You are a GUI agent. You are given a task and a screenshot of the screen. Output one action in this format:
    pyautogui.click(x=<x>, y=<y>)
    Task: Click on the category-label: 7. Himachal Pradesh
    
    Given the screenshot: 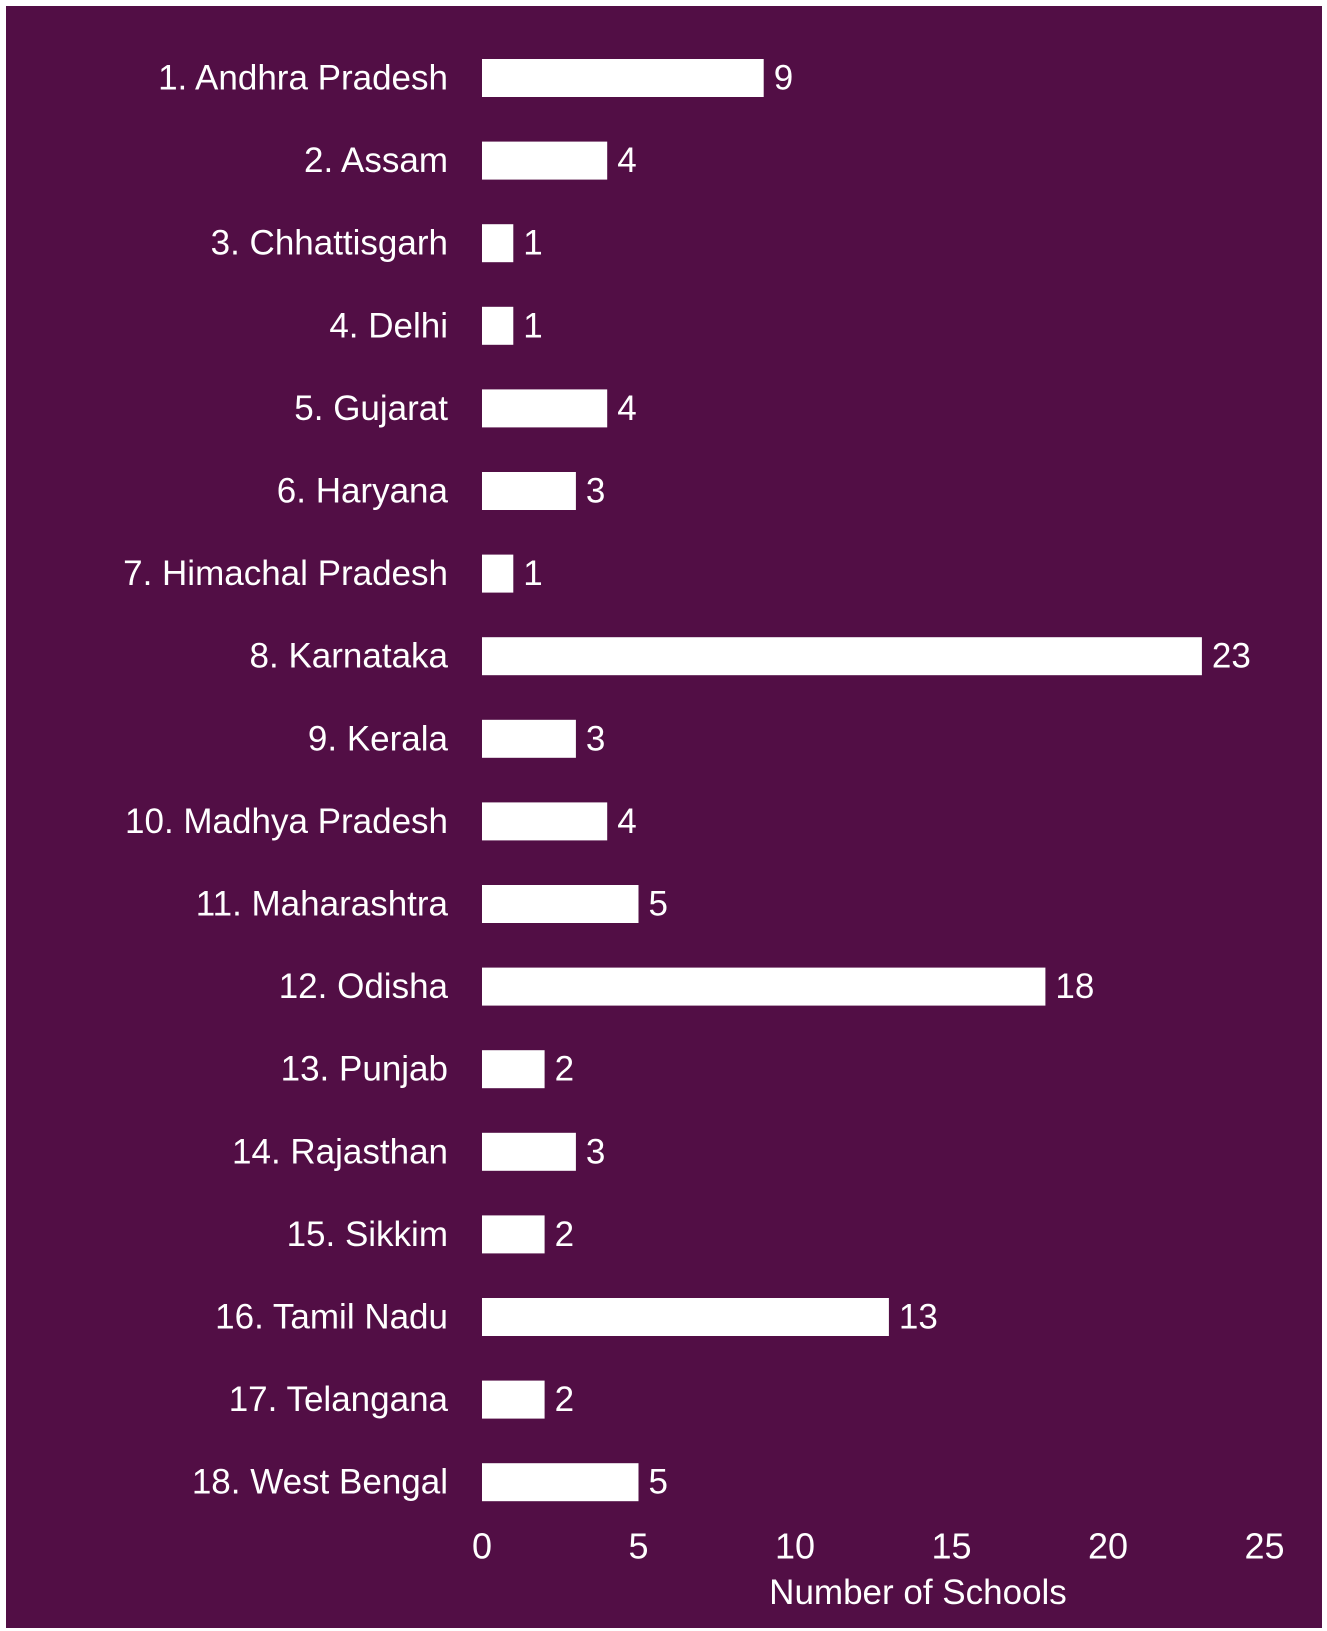 What is the action you would take?
    pyautogui.click(x=285, y=573)
    